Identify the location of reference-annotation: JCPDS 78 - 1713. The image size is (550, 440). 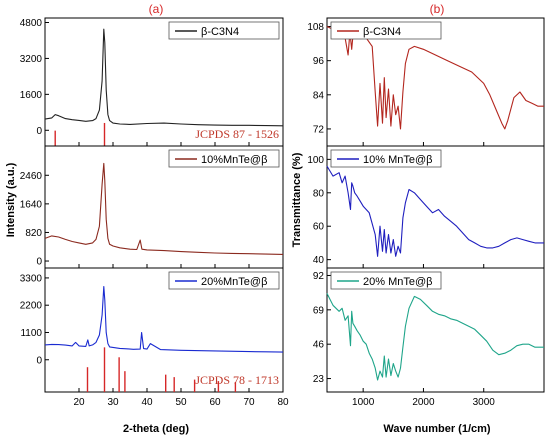
(237, 380).